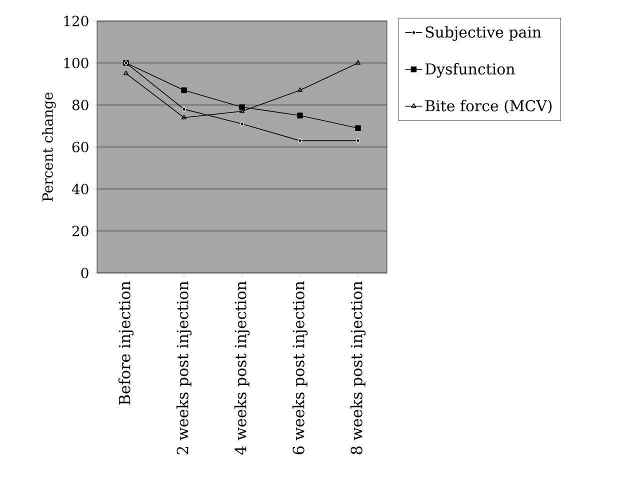 This screenshot has width=621, height=497. What do you see at coordinates (184, 367) in the screenshot?
I see `x-tick-label: 2 weeks post injection` at bounding box center [184, 367].